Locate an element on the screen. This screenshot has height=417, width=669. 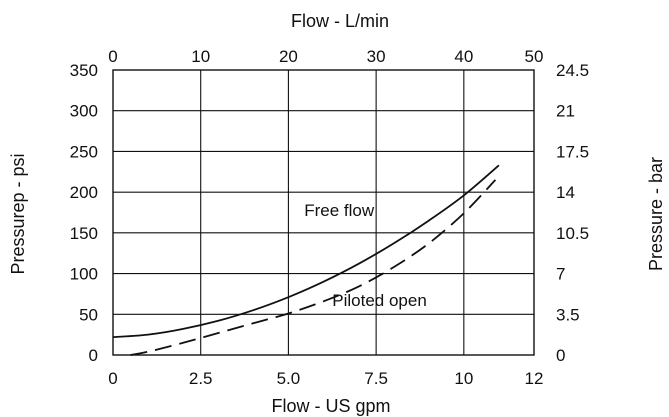
y-tick-label: 100 is located at coordinates (84, 274).